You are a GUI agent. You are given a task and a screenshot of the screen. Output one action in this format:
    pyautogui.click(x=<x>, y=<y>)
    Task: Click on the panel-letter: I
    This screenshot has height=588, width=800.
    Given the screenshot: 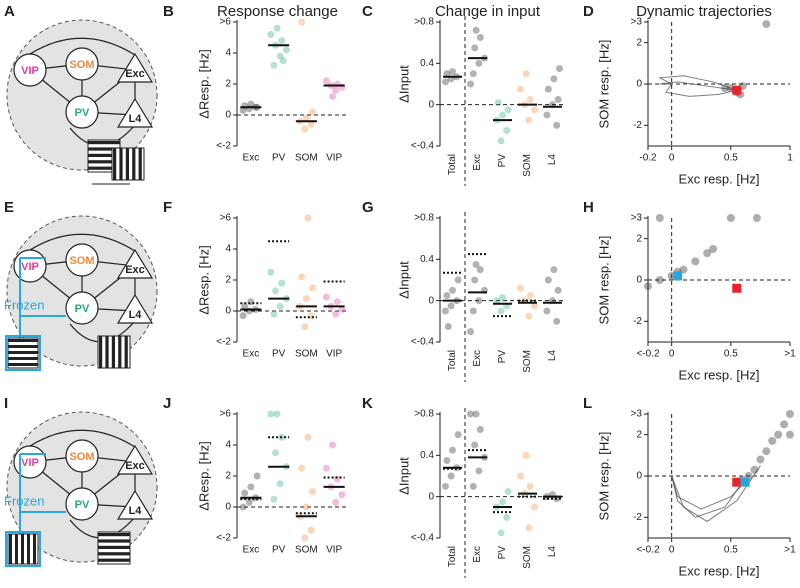 What is the action you would take?
    pyautogui.click(x=6, y=403)
    